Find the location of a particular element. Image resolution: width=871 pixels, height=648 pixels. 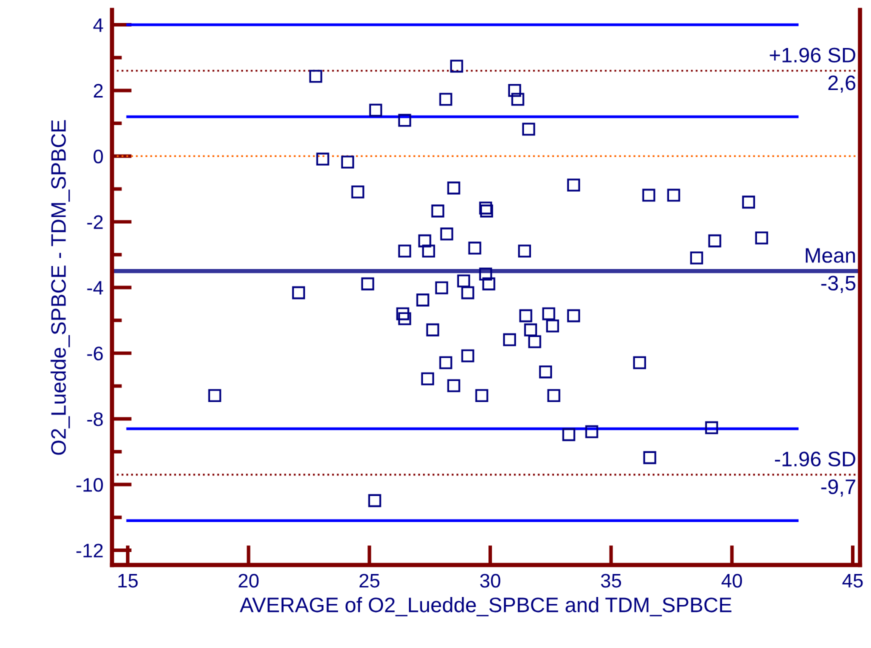

x-tick-label: 35 is located at coordinates (611, 581).